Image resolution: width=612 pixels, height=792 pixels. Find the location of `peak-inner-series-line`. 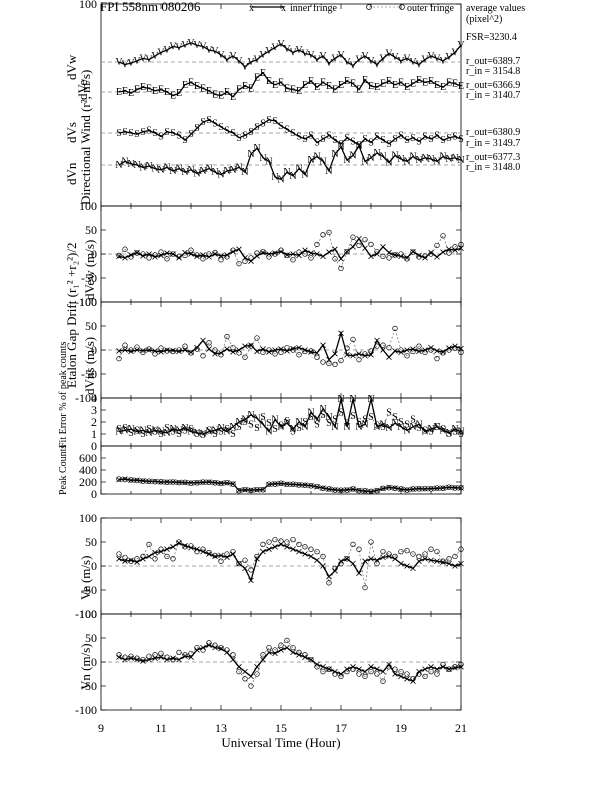

peak-inner-series-line is located at coordinates (290, 485).